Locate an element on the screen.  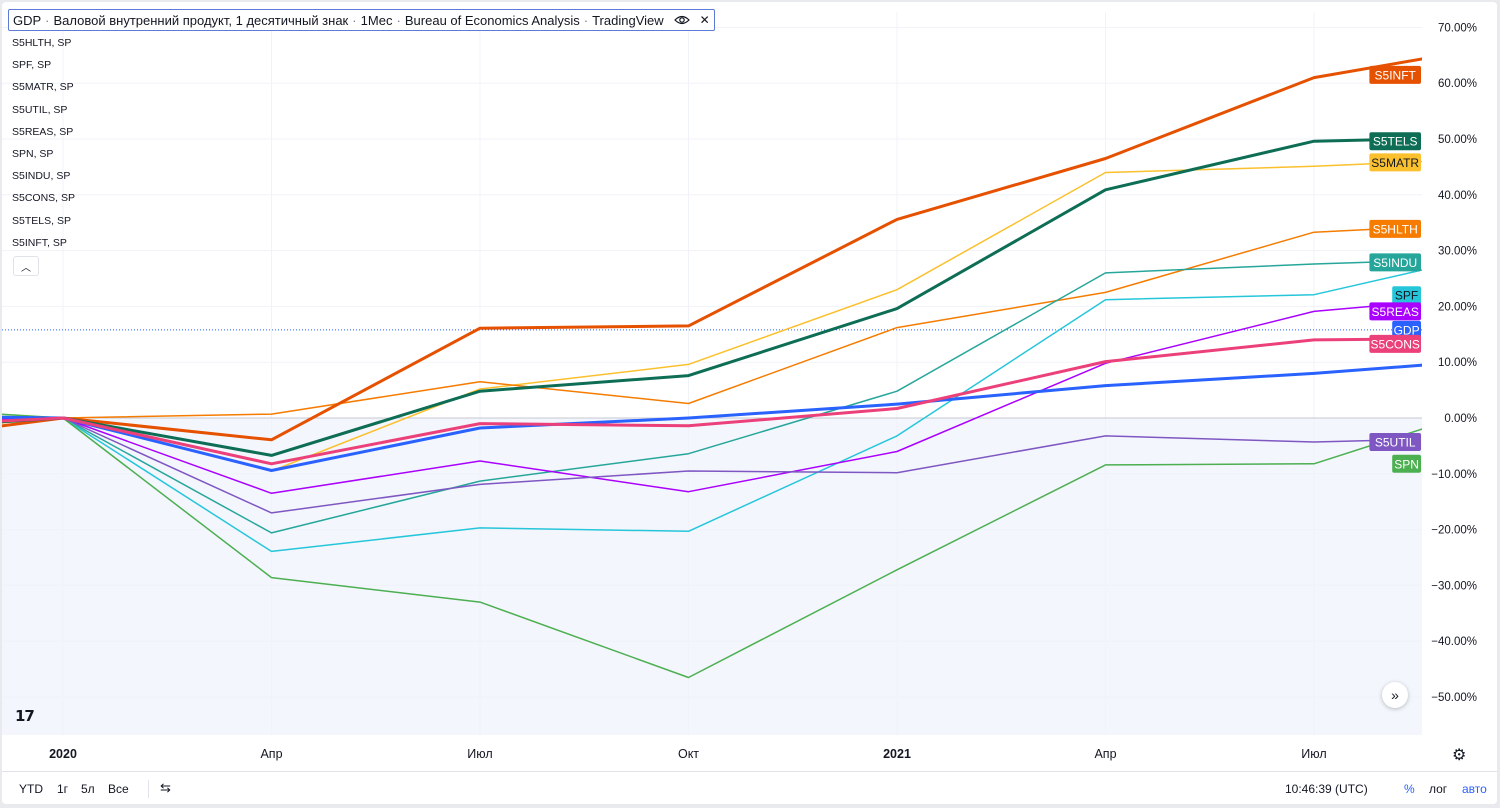
x-tick-label: 2021 is located at coordinates (897, 754).